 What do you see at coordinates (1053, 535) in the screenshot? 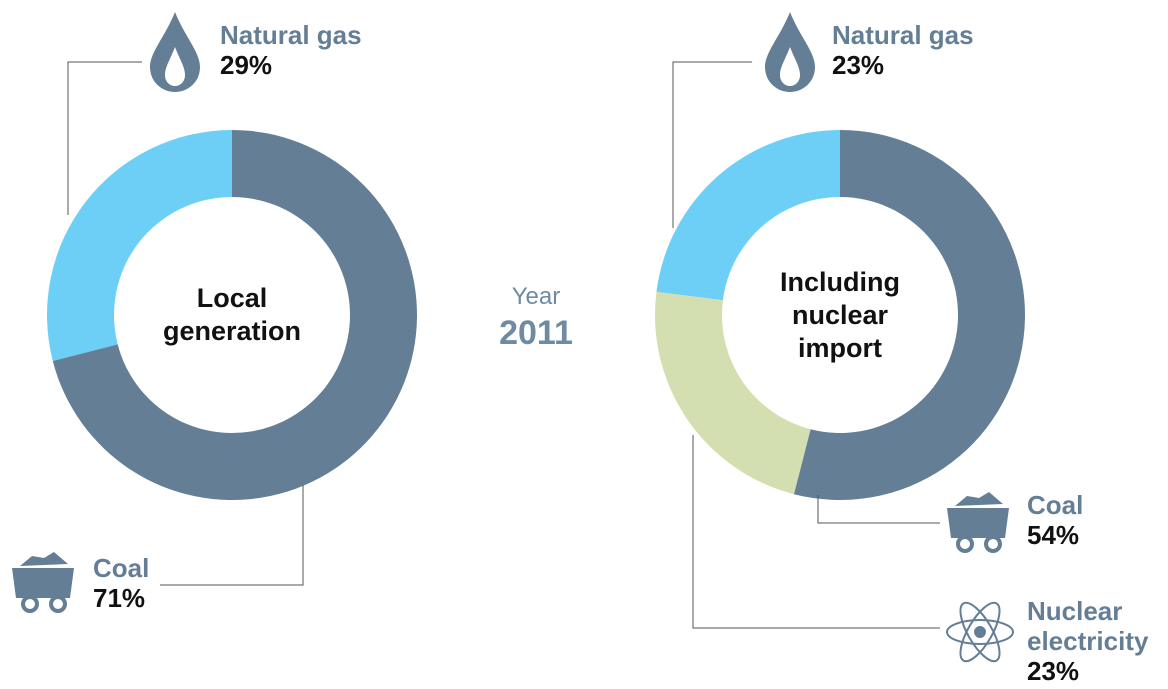
I see `value-label: 54%` at bounding box center [1053, 535].